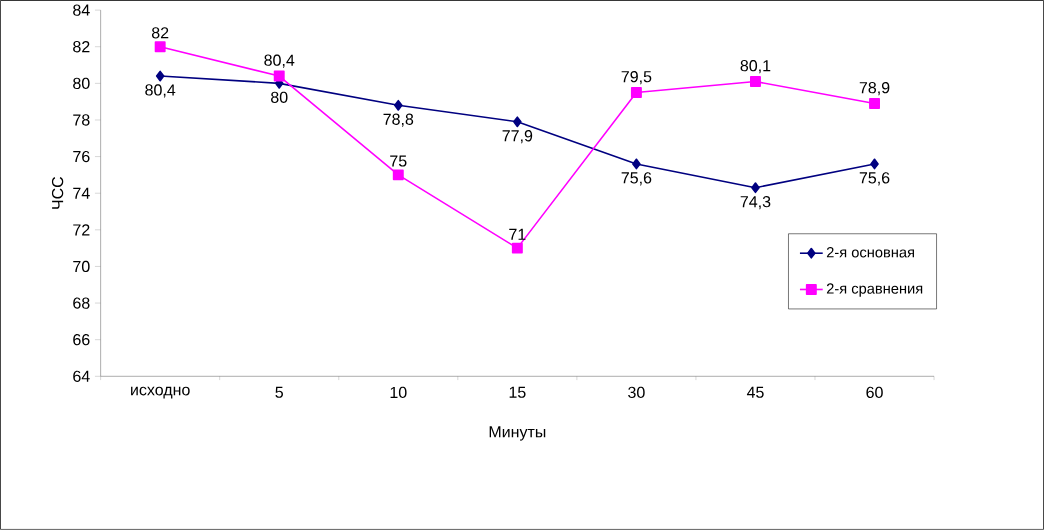 Image resolution: width=1044 pixels, height=530 pixels. What do you see at coordinates (81, 157) in the screenshot?
I see `y-tick-label: 76` at bounding box center [81, 157].